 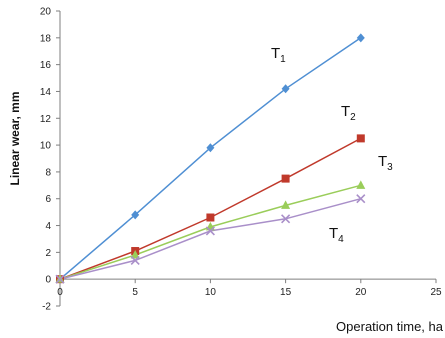 I want to click on x-tick-label: 20, so click(x=361, y=292).